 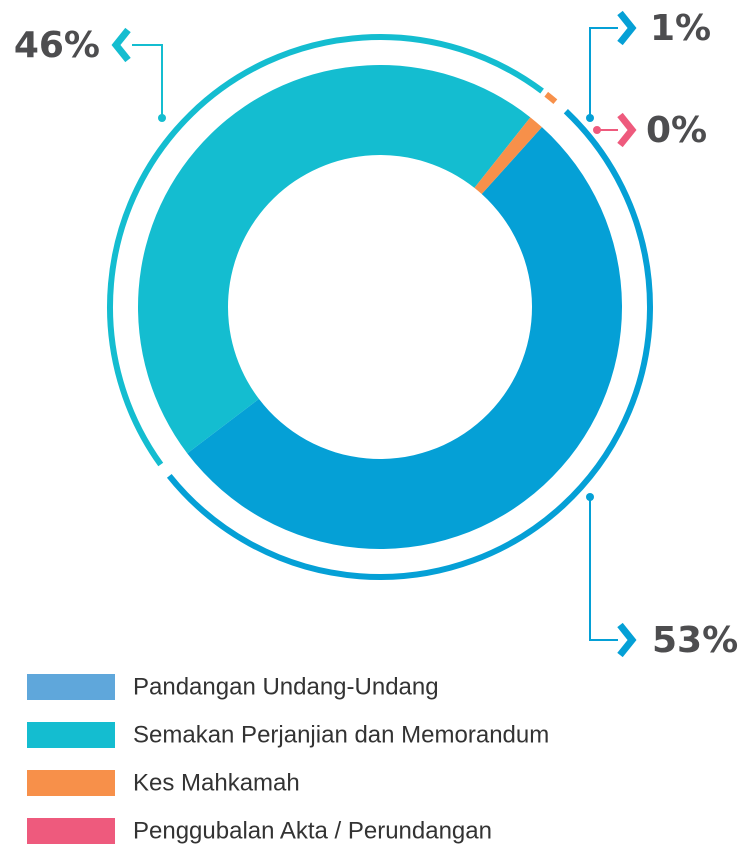 I want to click on outer-ring, so click(x=551, y=97).